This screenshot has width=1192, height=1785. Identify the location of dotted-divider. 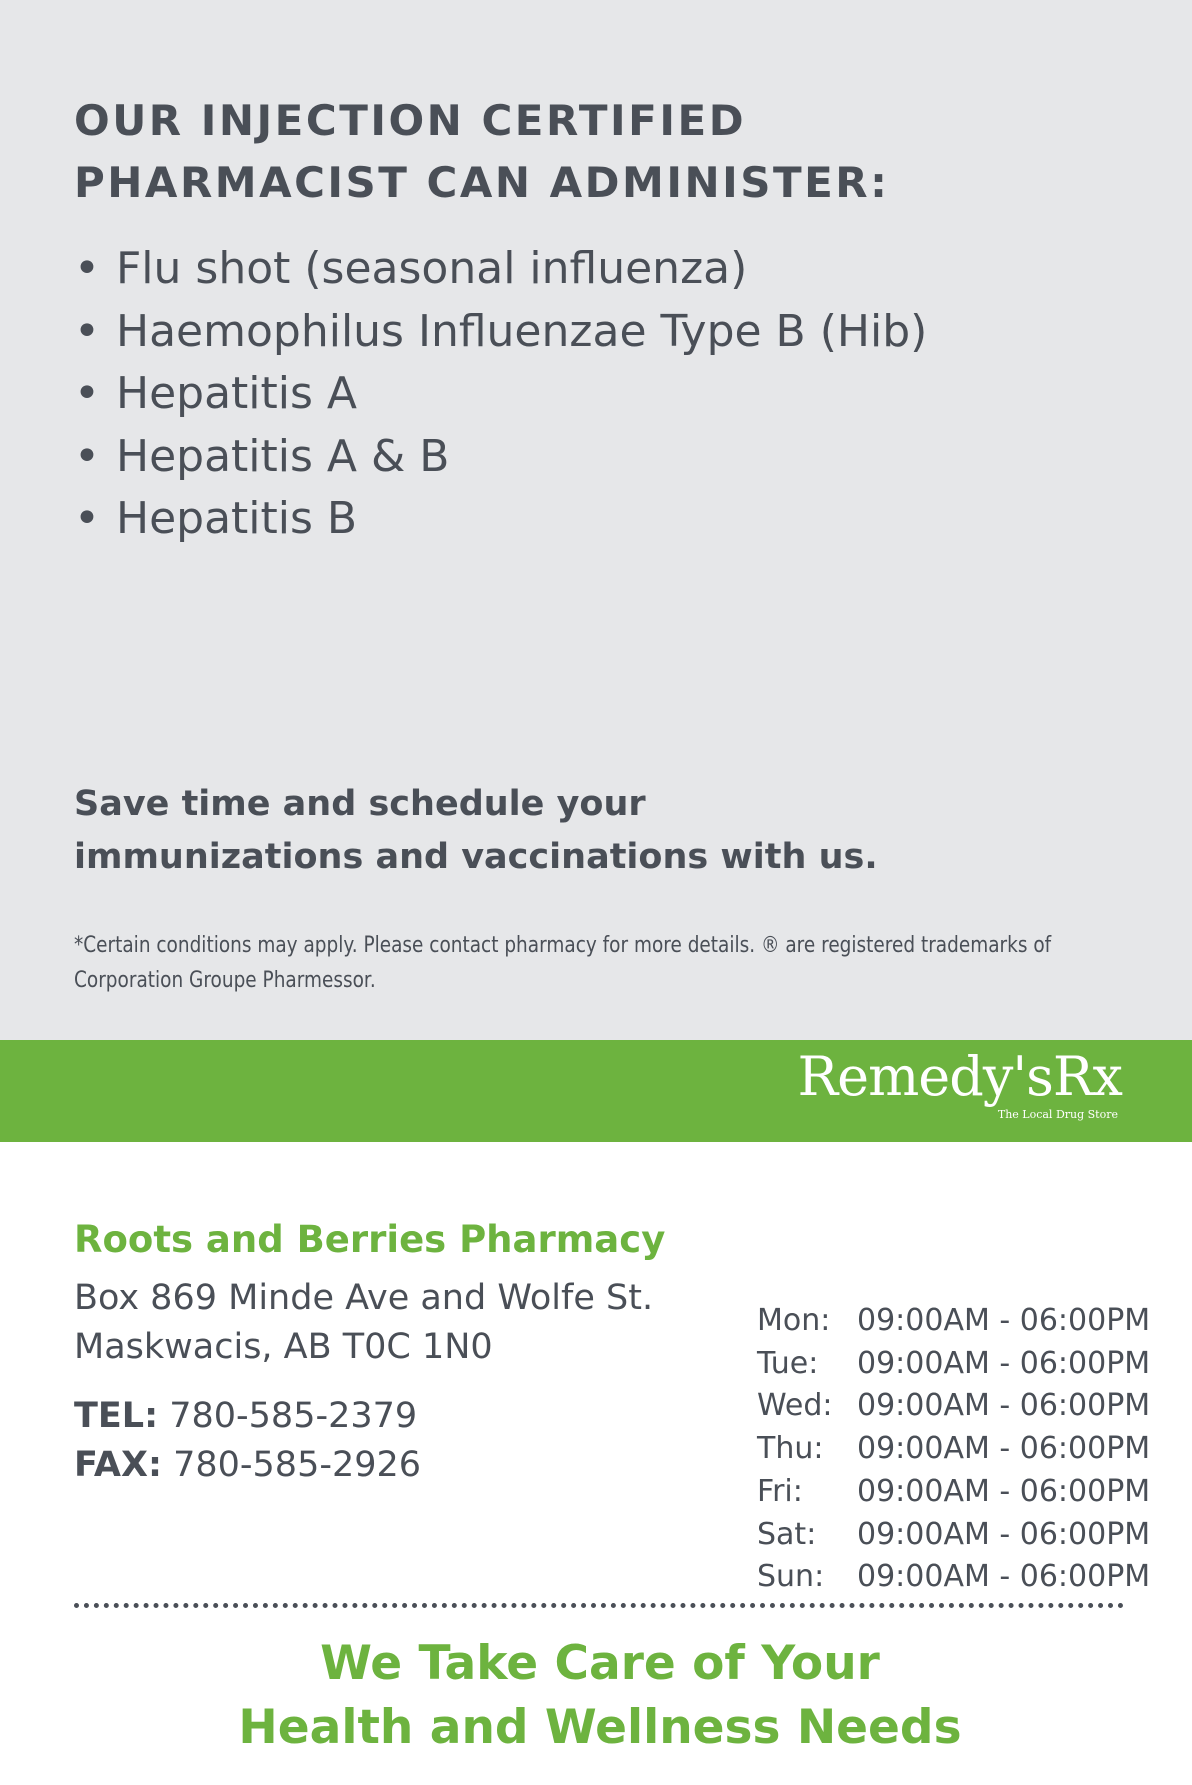
(599, 1605).